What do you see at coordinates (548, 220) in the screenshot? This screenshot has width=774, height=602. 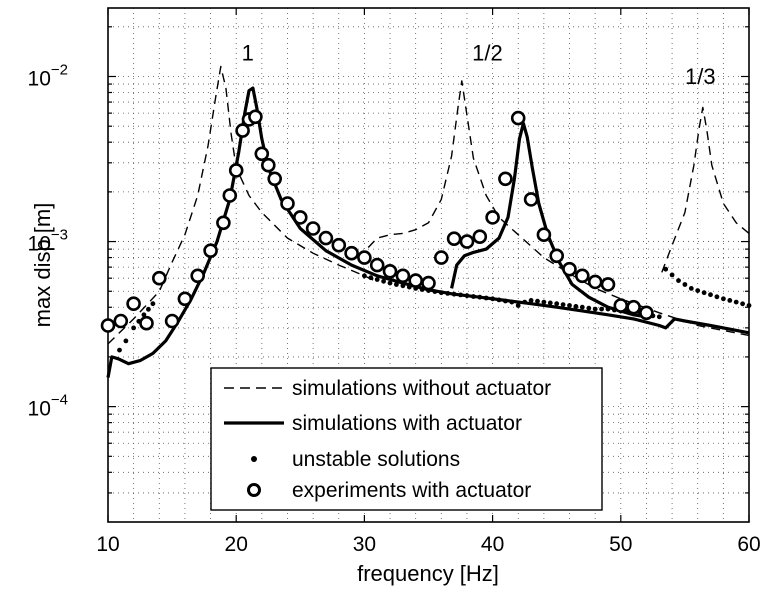 I see `series-line-simulations-with-actuator` at bounding box center [548, 220].